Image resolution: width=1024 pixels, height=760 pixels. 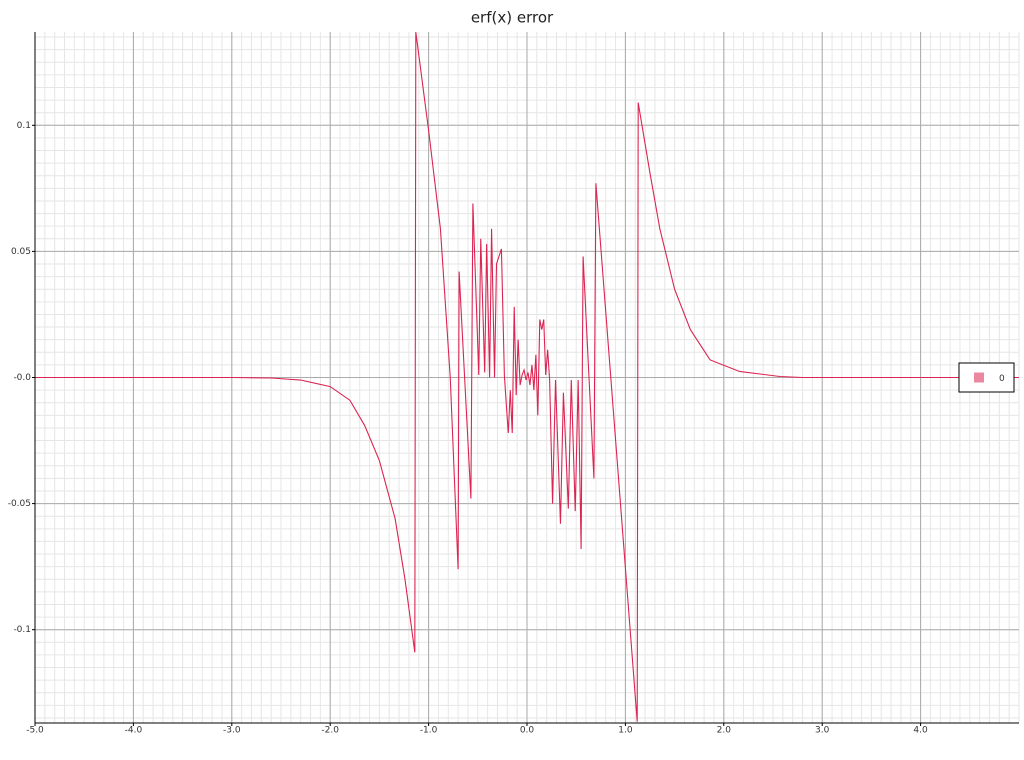 What do you see at coordinates (625, 731) in the screenshot?
I see `x-tick-label: 1.0` at bounding box center [625, 731].